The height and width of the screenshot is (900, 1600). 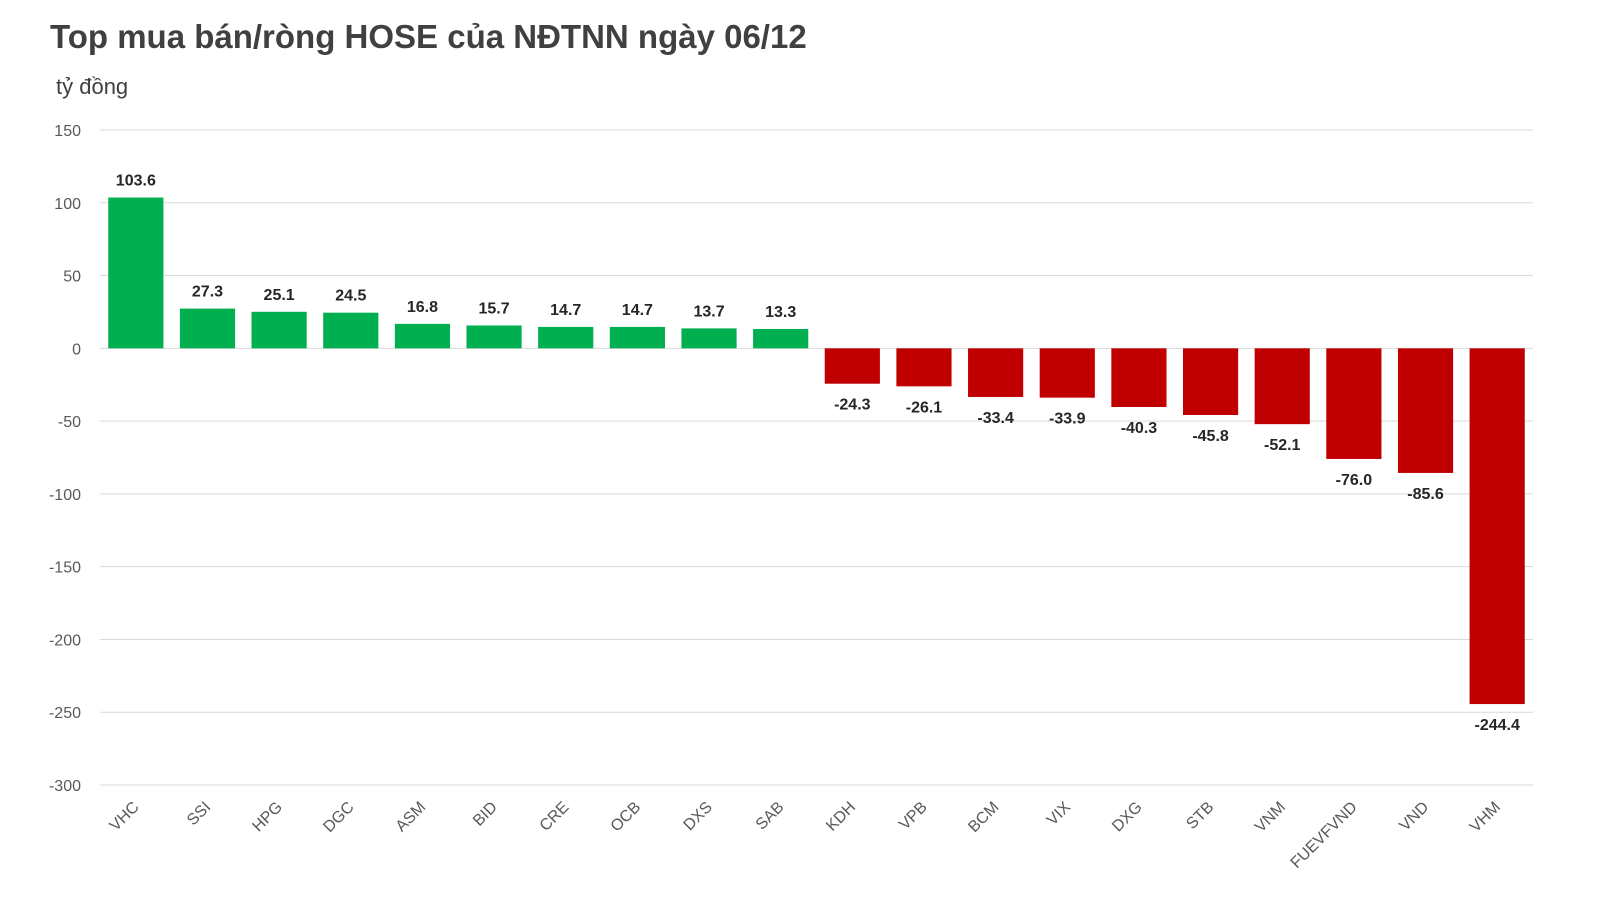 I want to click on x-category-label: STB, so click(x=1200, y=816).